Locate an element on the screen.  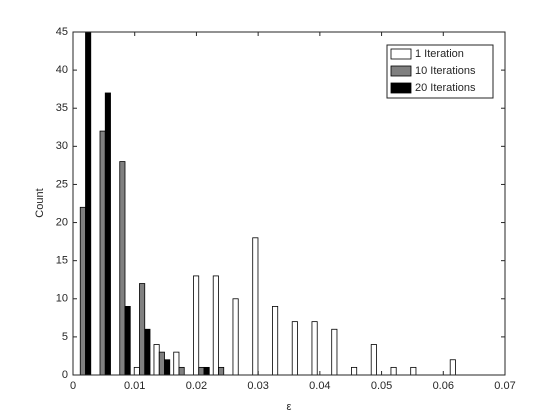
x-tick-label: 0.04 is located at coordinates (319, 386).